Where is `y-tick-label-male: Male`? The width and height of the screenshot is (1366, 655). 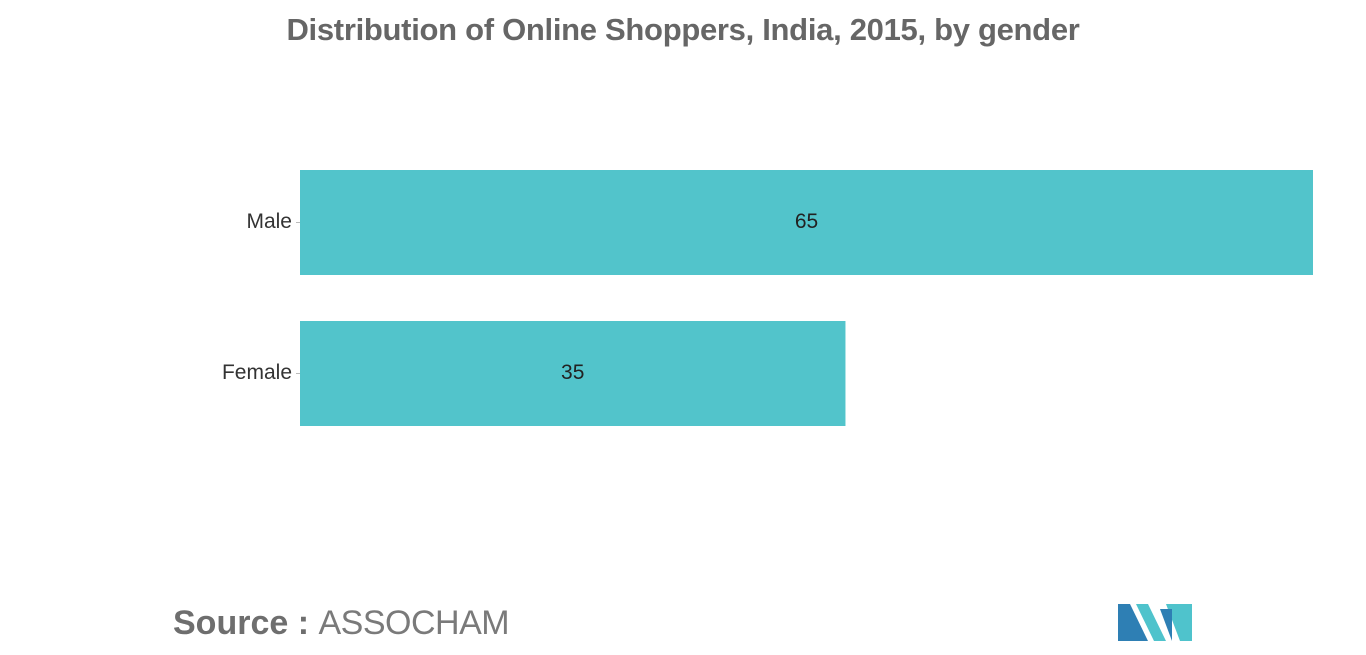 y-tick-label-male: Male is located at coordinates (269, 221).